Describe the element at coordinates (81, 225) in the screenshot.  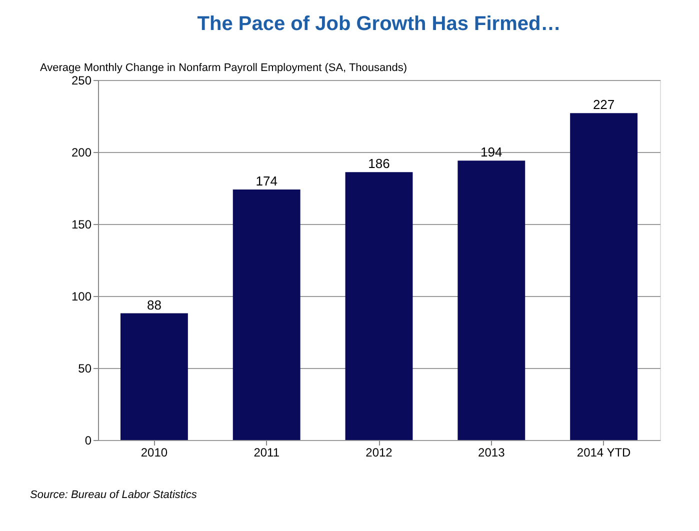
I see `y-tick-label: 150` at that location.